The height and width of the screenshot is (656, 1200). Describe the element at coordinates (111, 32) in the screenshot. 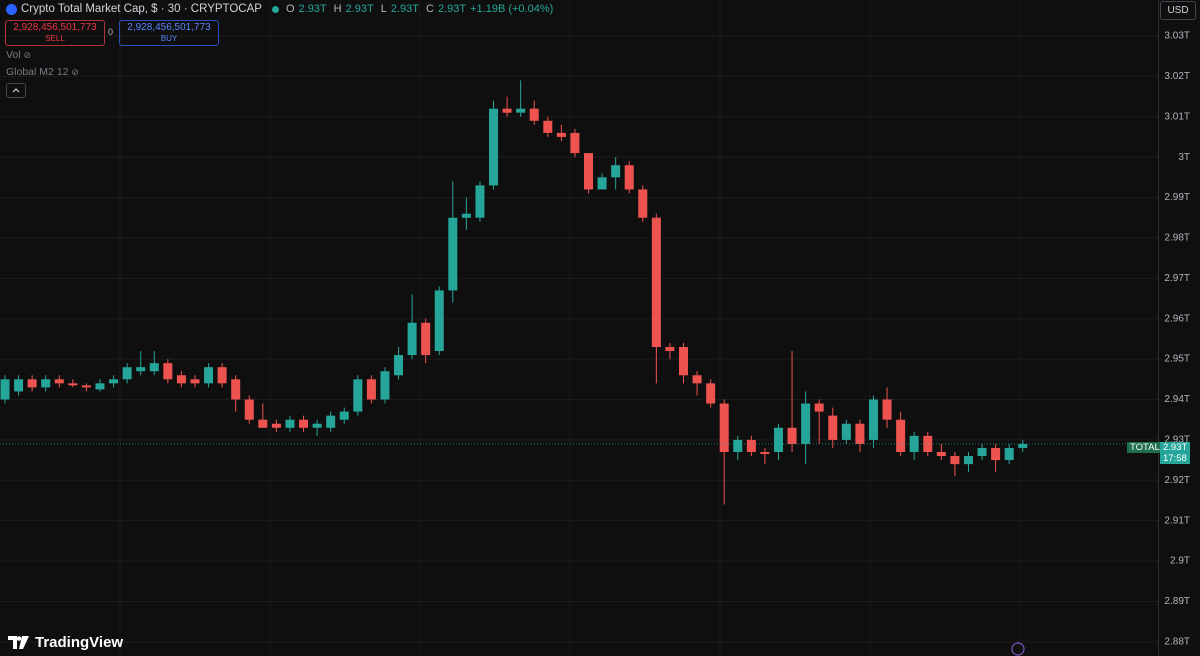

I see `spread: 0` at that location.